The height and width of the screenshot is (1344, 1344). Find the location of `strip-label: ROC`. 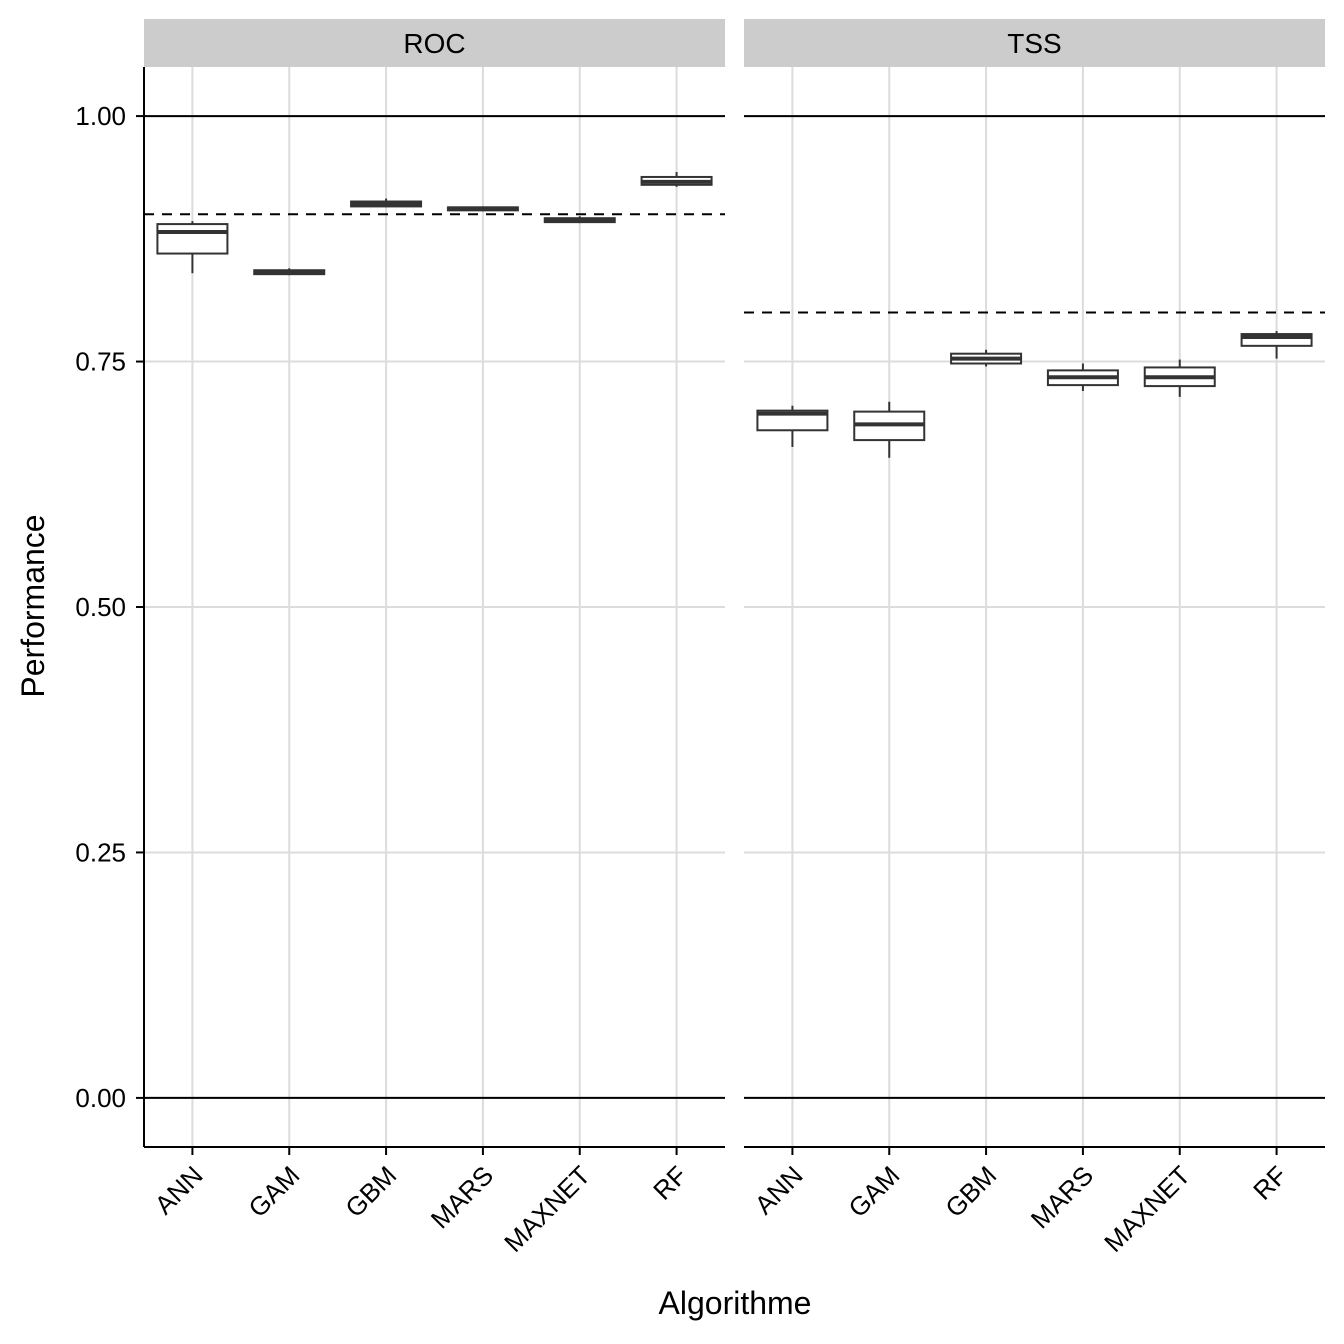

strip-label: ROC is located at coordinates (434, 43).